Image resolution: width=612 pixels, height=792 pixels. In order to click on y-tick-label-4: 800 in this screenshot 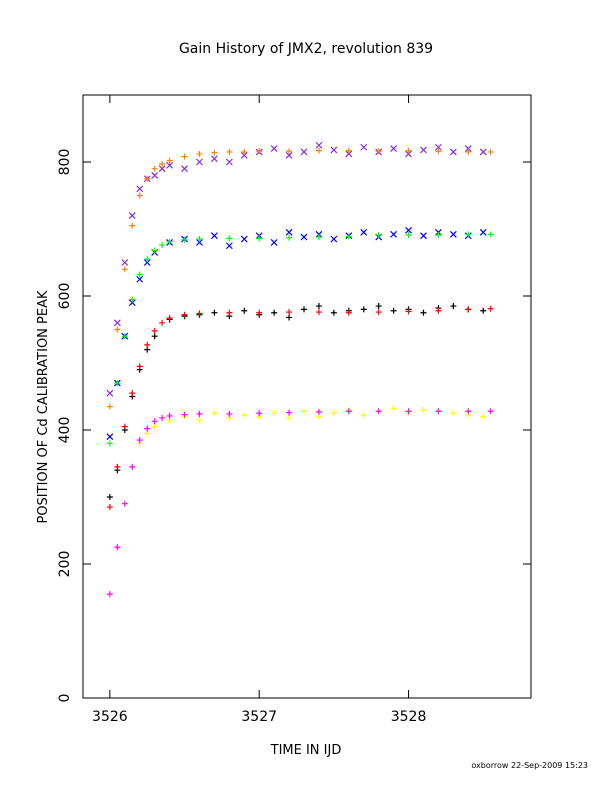, I will do `click(65, 162)`.